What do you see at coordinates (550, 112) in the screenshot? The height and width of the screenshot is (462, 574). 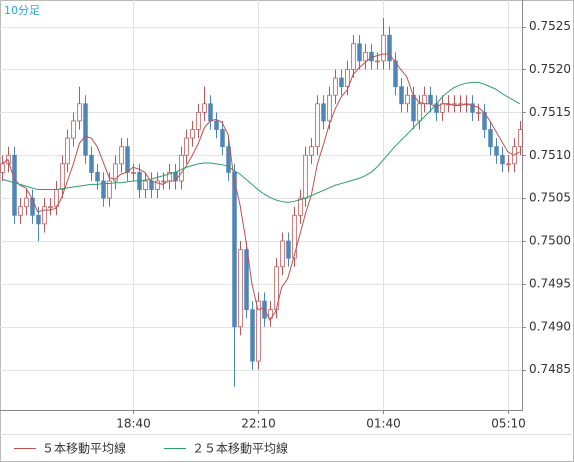 I see `y-tick-label: 0.7515` at bounding box center [550, 112].